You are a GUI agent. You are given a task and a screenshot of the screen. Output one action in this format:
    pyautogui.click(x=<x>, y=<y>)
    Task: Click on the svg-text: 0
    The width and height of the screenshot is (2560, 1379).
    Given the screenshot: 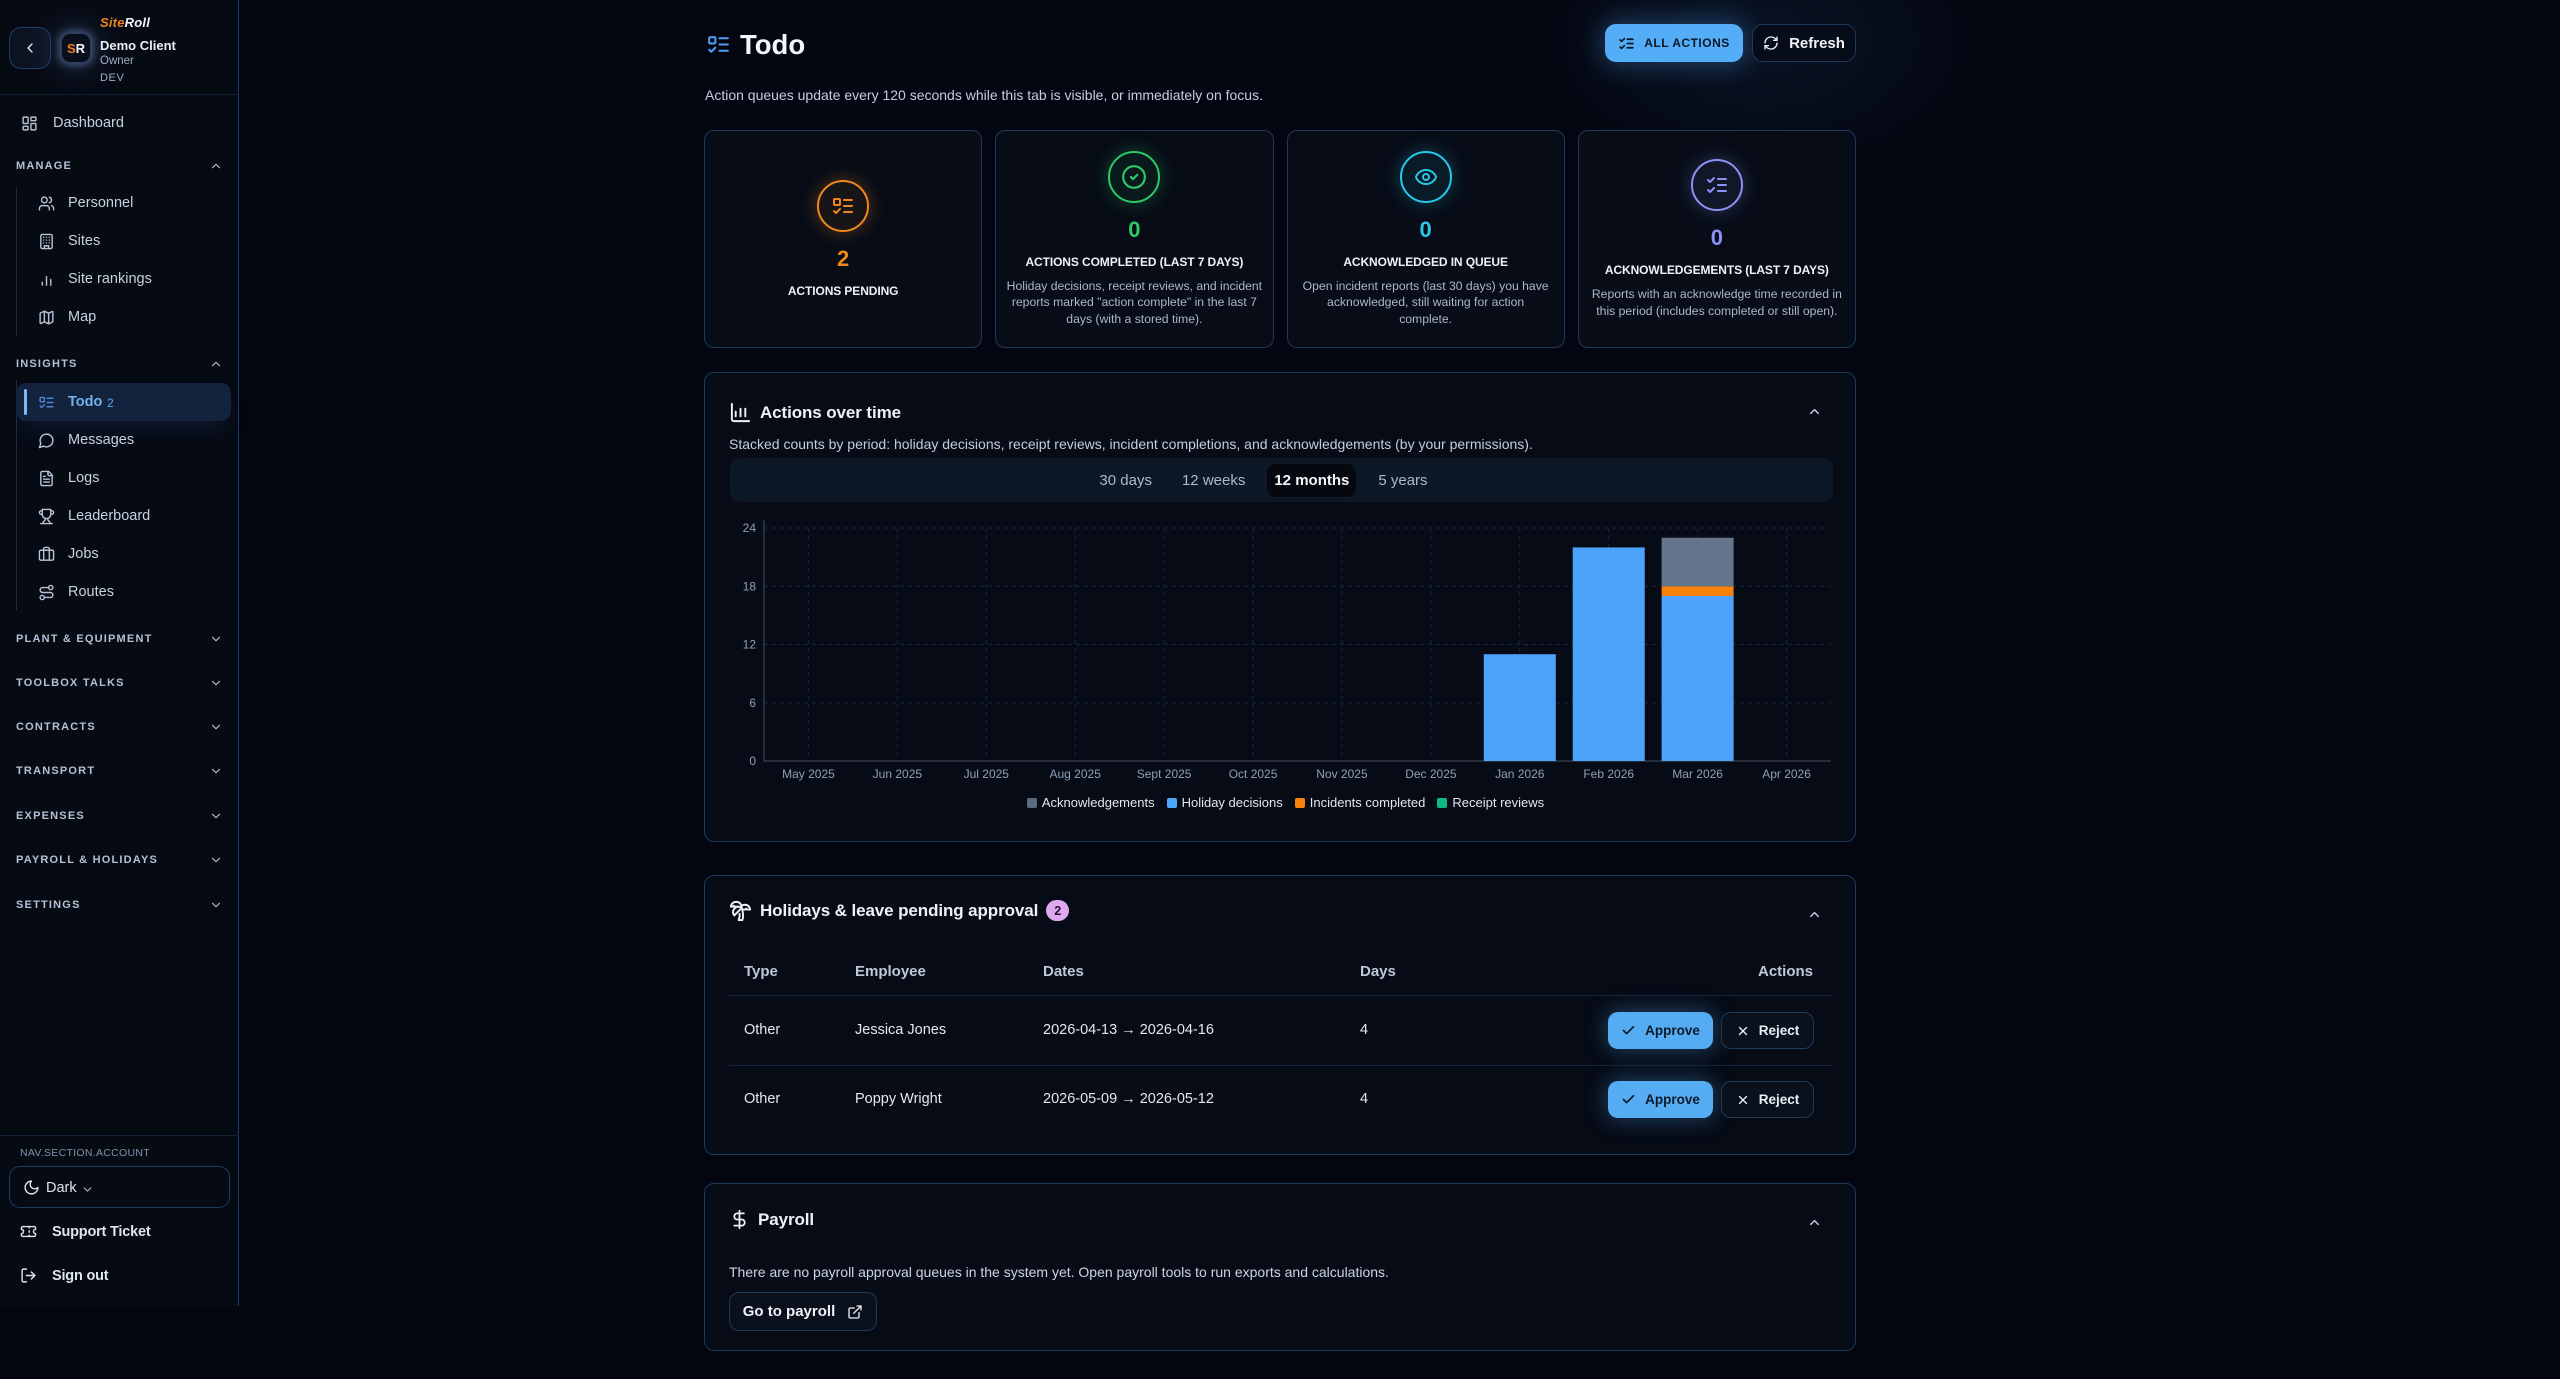 What is the action you would take?
    pyautogui.click(x=752, y=761)
    